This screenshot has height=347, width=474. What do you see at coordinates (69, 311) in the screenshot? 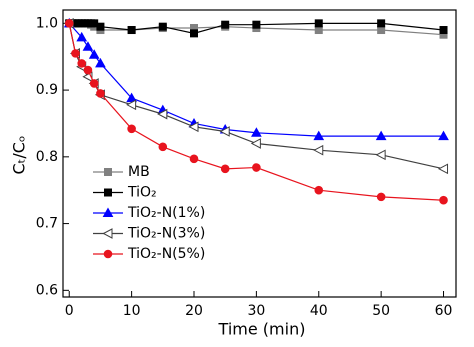
I see `x-tick-label: 0` at bounding box center [69, 311].